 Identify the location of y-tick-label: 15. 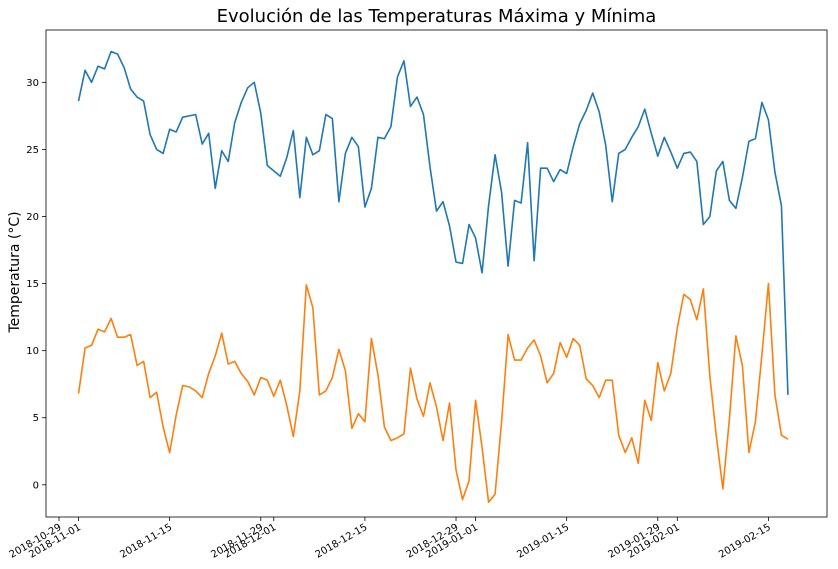
(32, 284).